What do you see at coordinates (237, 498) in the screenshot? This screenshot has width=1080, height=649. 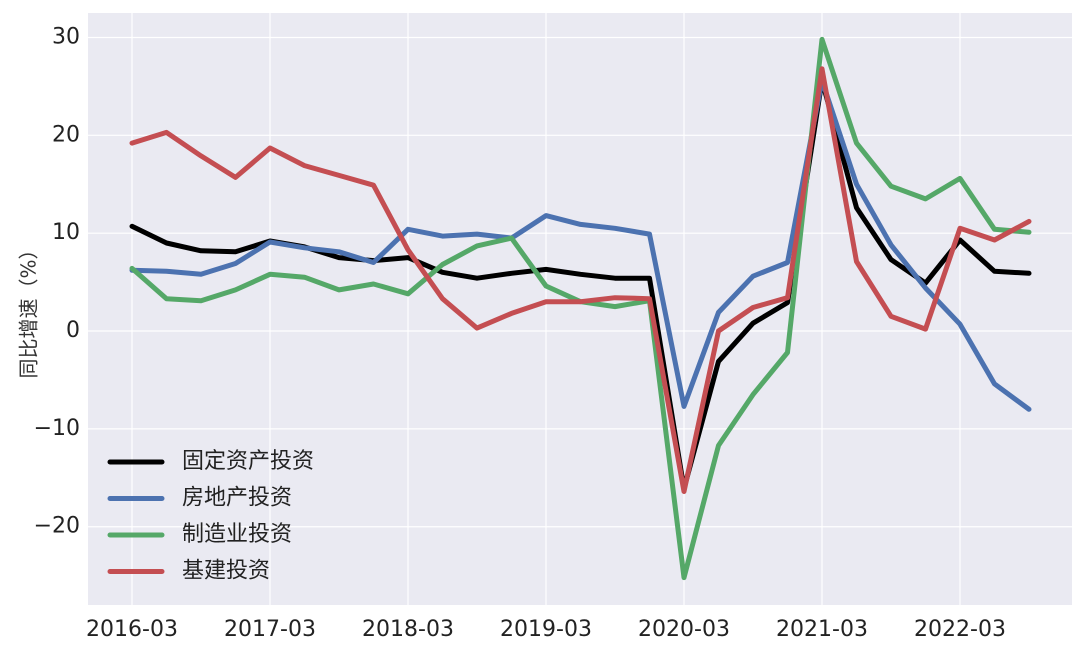 I see `legend-label: 房地产投资` at bounding box center [237, 498].